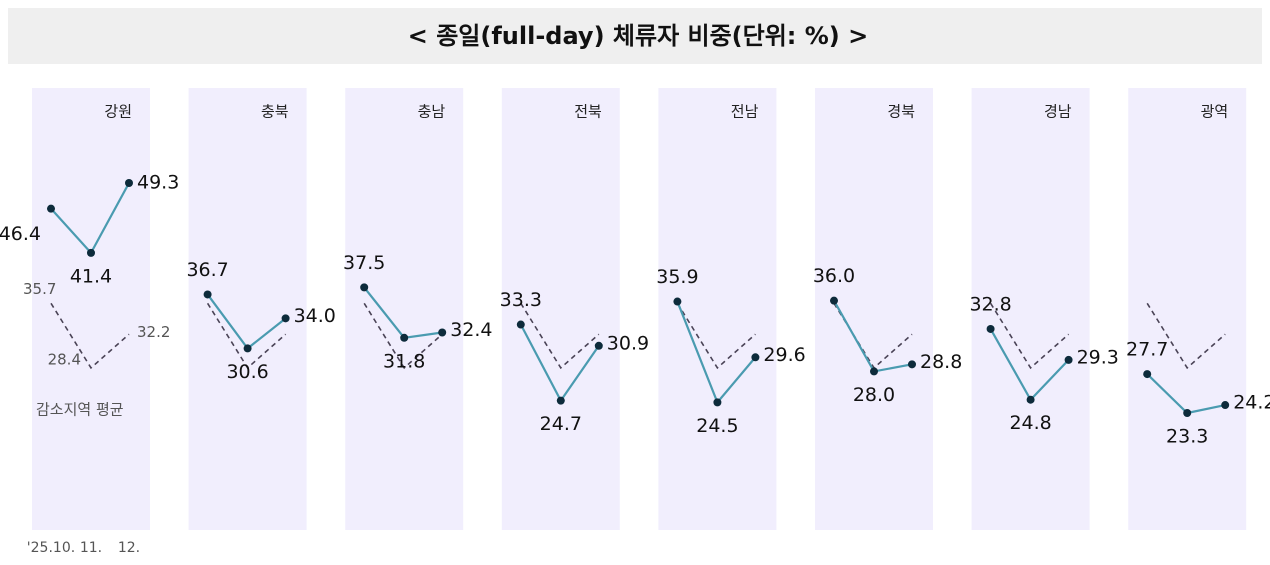  Describe the element at coordinates (91, 548) in the screenshot. I see `x-tick-label: 11.` at that location.